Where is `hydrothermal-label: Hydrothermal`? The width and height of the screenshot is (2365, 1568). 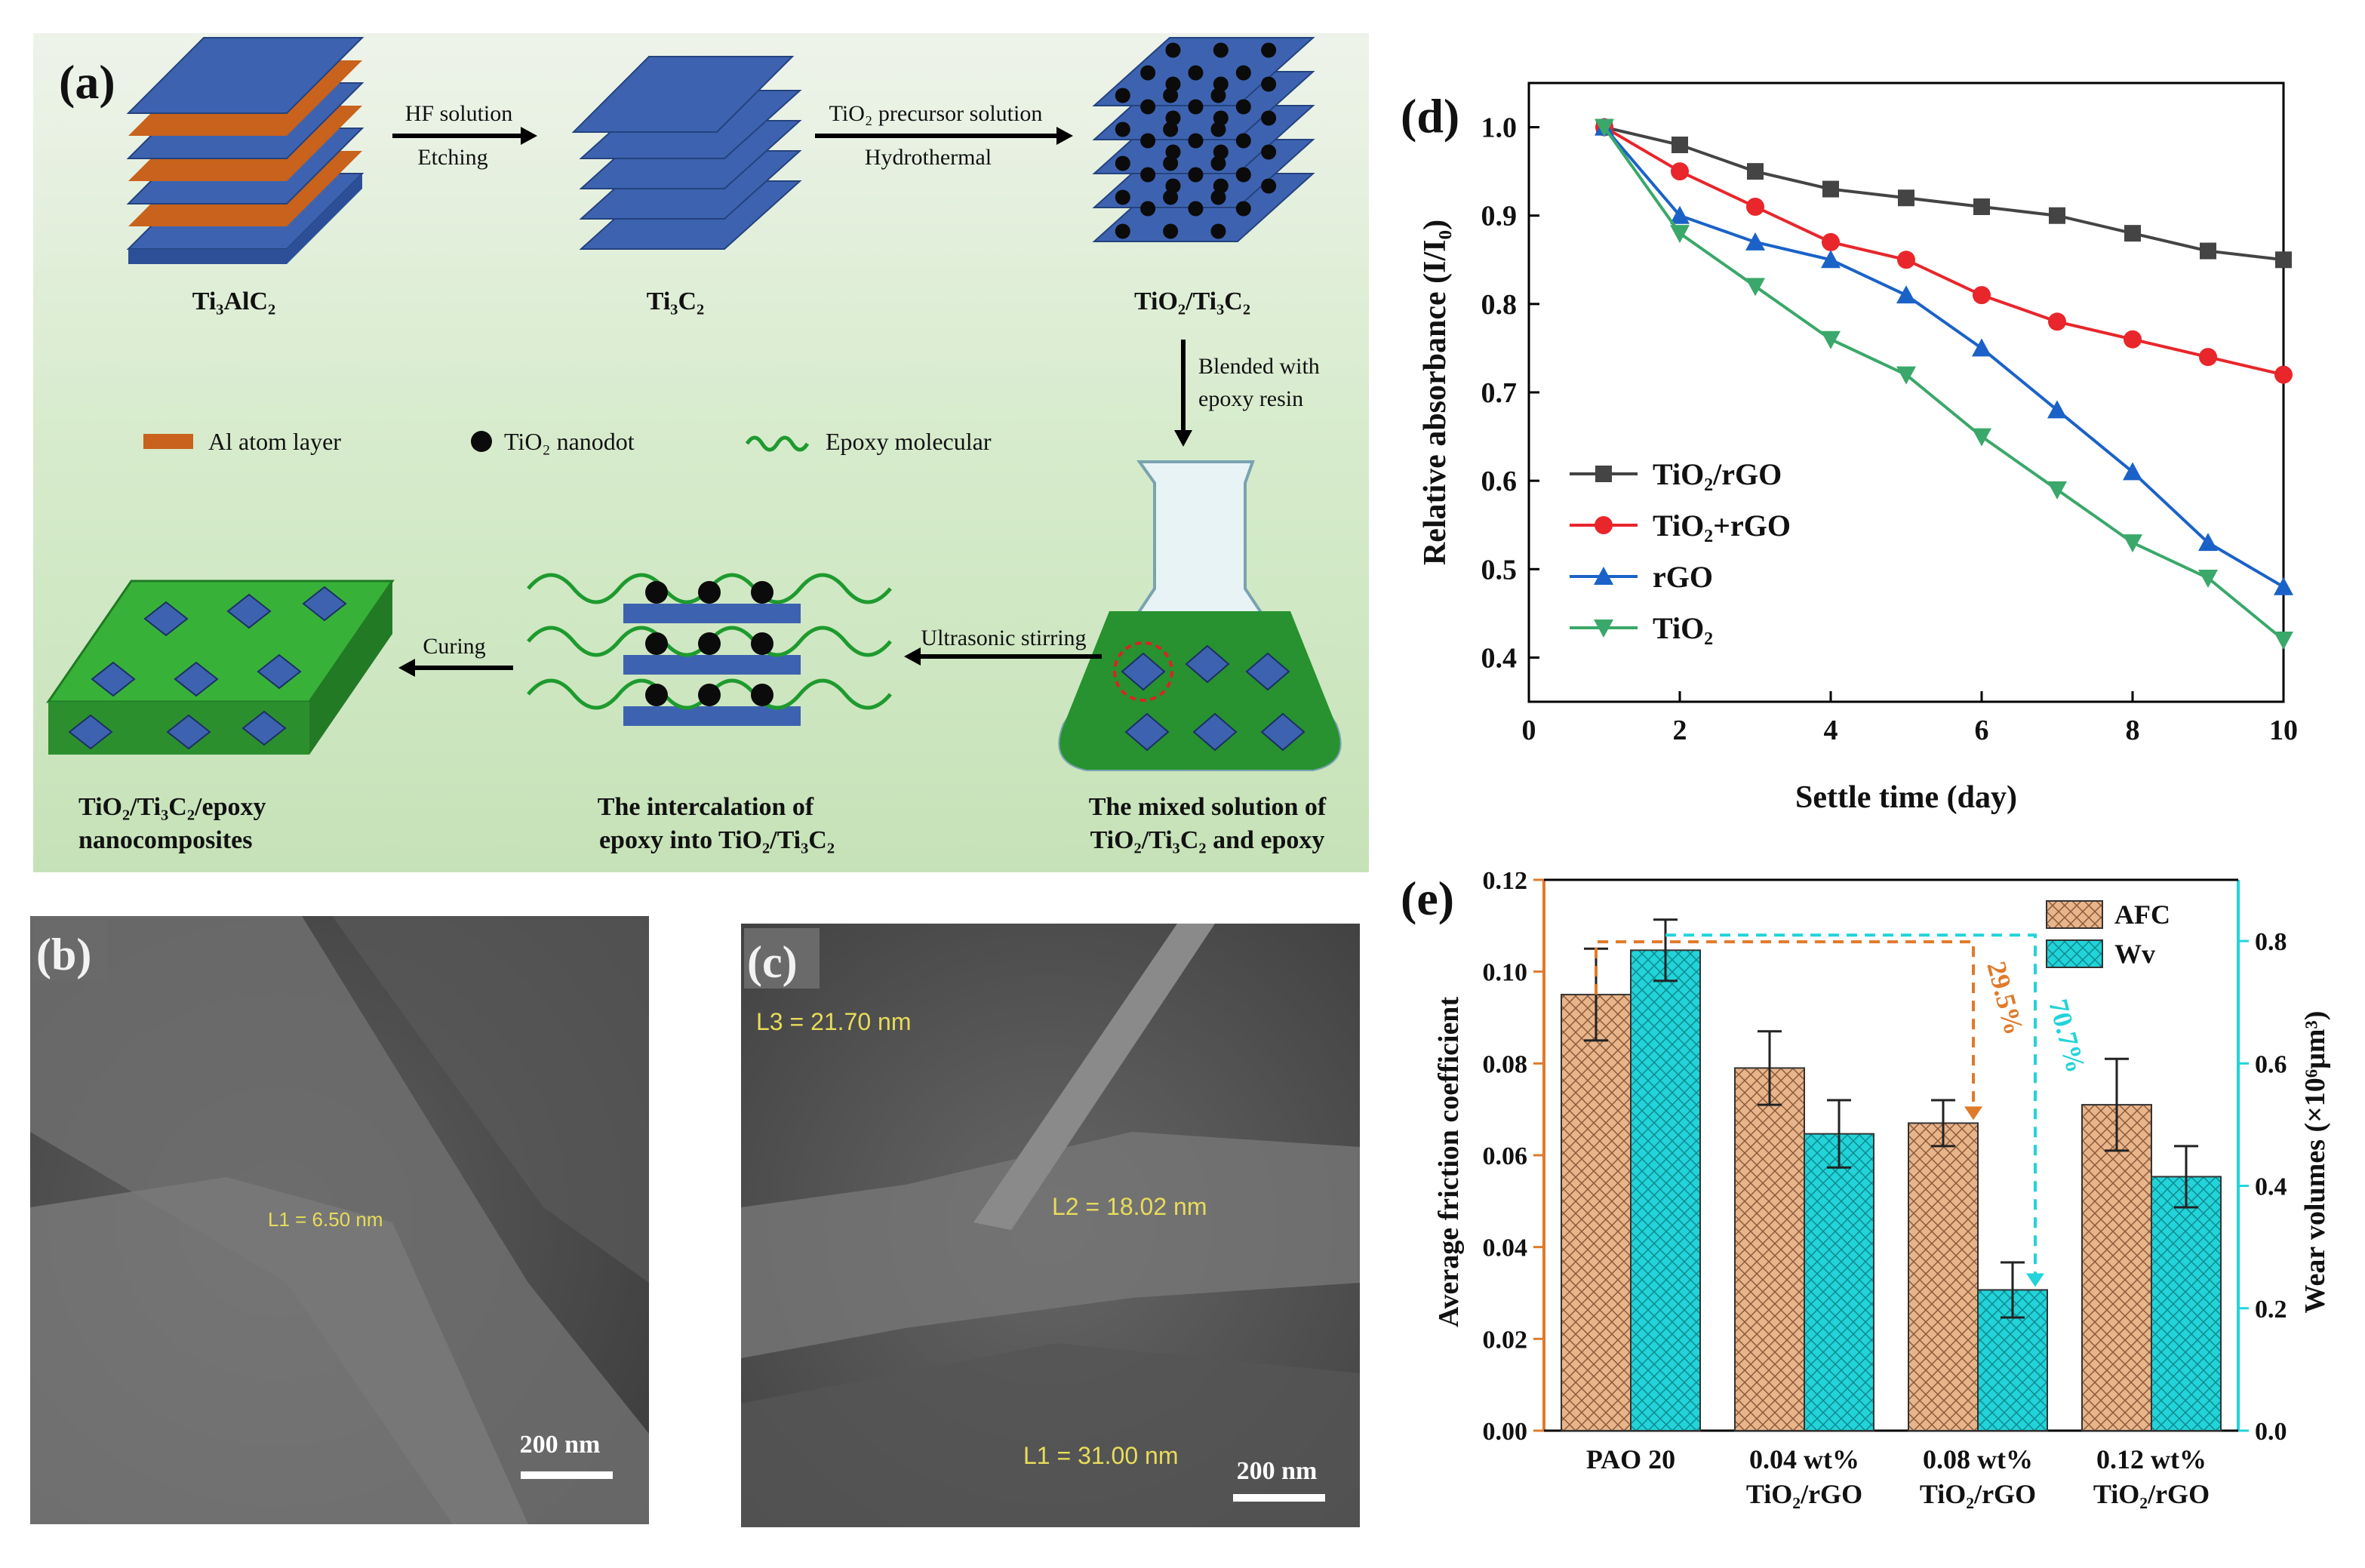 hydrothermal-label: Hydrothermal is located at coordinates (928, 157).